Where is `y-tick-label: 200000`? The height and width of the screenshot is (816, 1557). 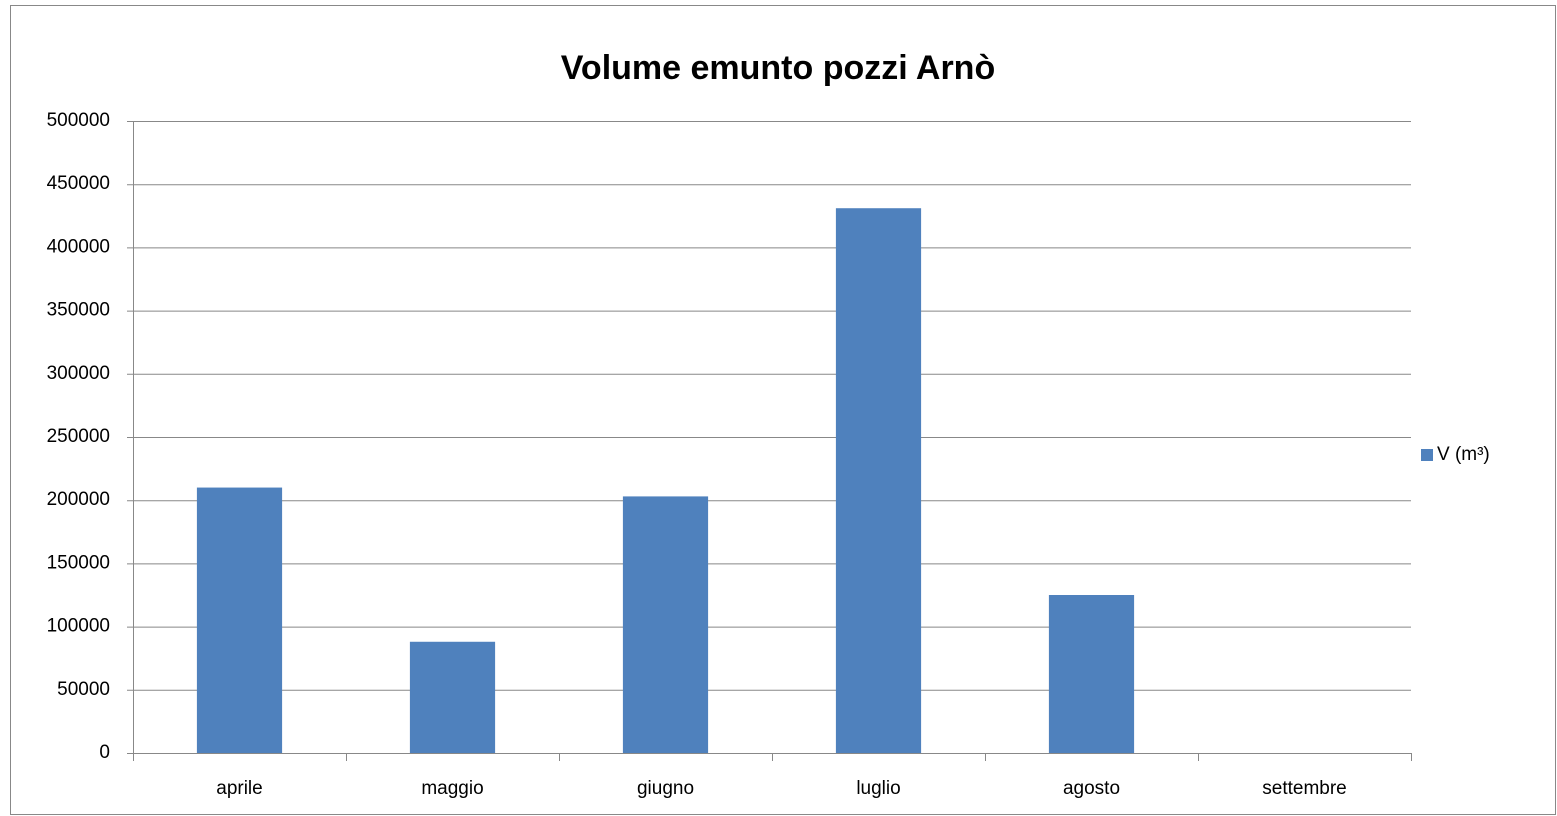
y-tick-label: 200000 is located at coordinates (78, 499).